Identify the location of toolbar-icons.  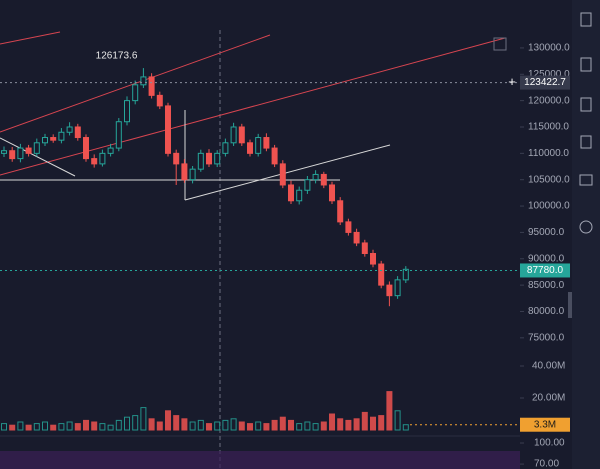
(586, 123).